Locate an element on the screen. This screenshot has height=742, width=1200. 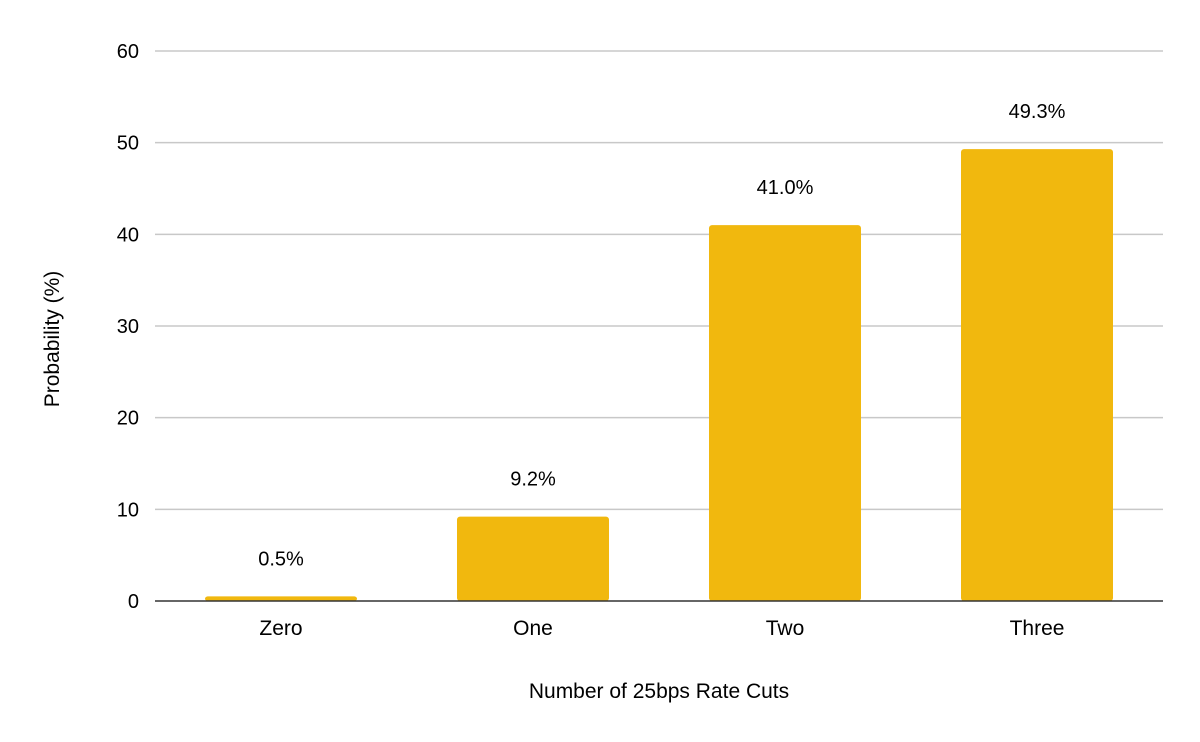
data-label-zero: 0.5% is located at coordinates (281, 559).